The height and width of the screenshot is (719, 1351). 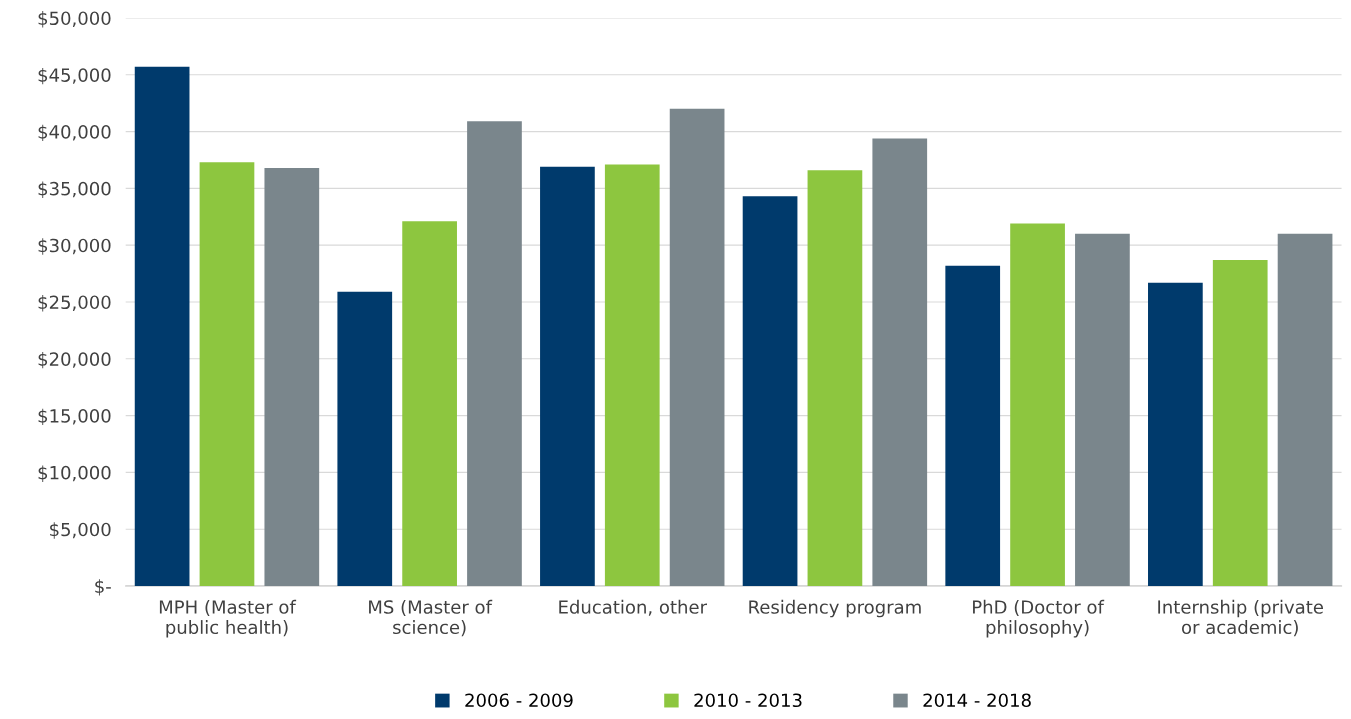 I want to click on y-tick-label: $30,000, so click(x=74, y=246).